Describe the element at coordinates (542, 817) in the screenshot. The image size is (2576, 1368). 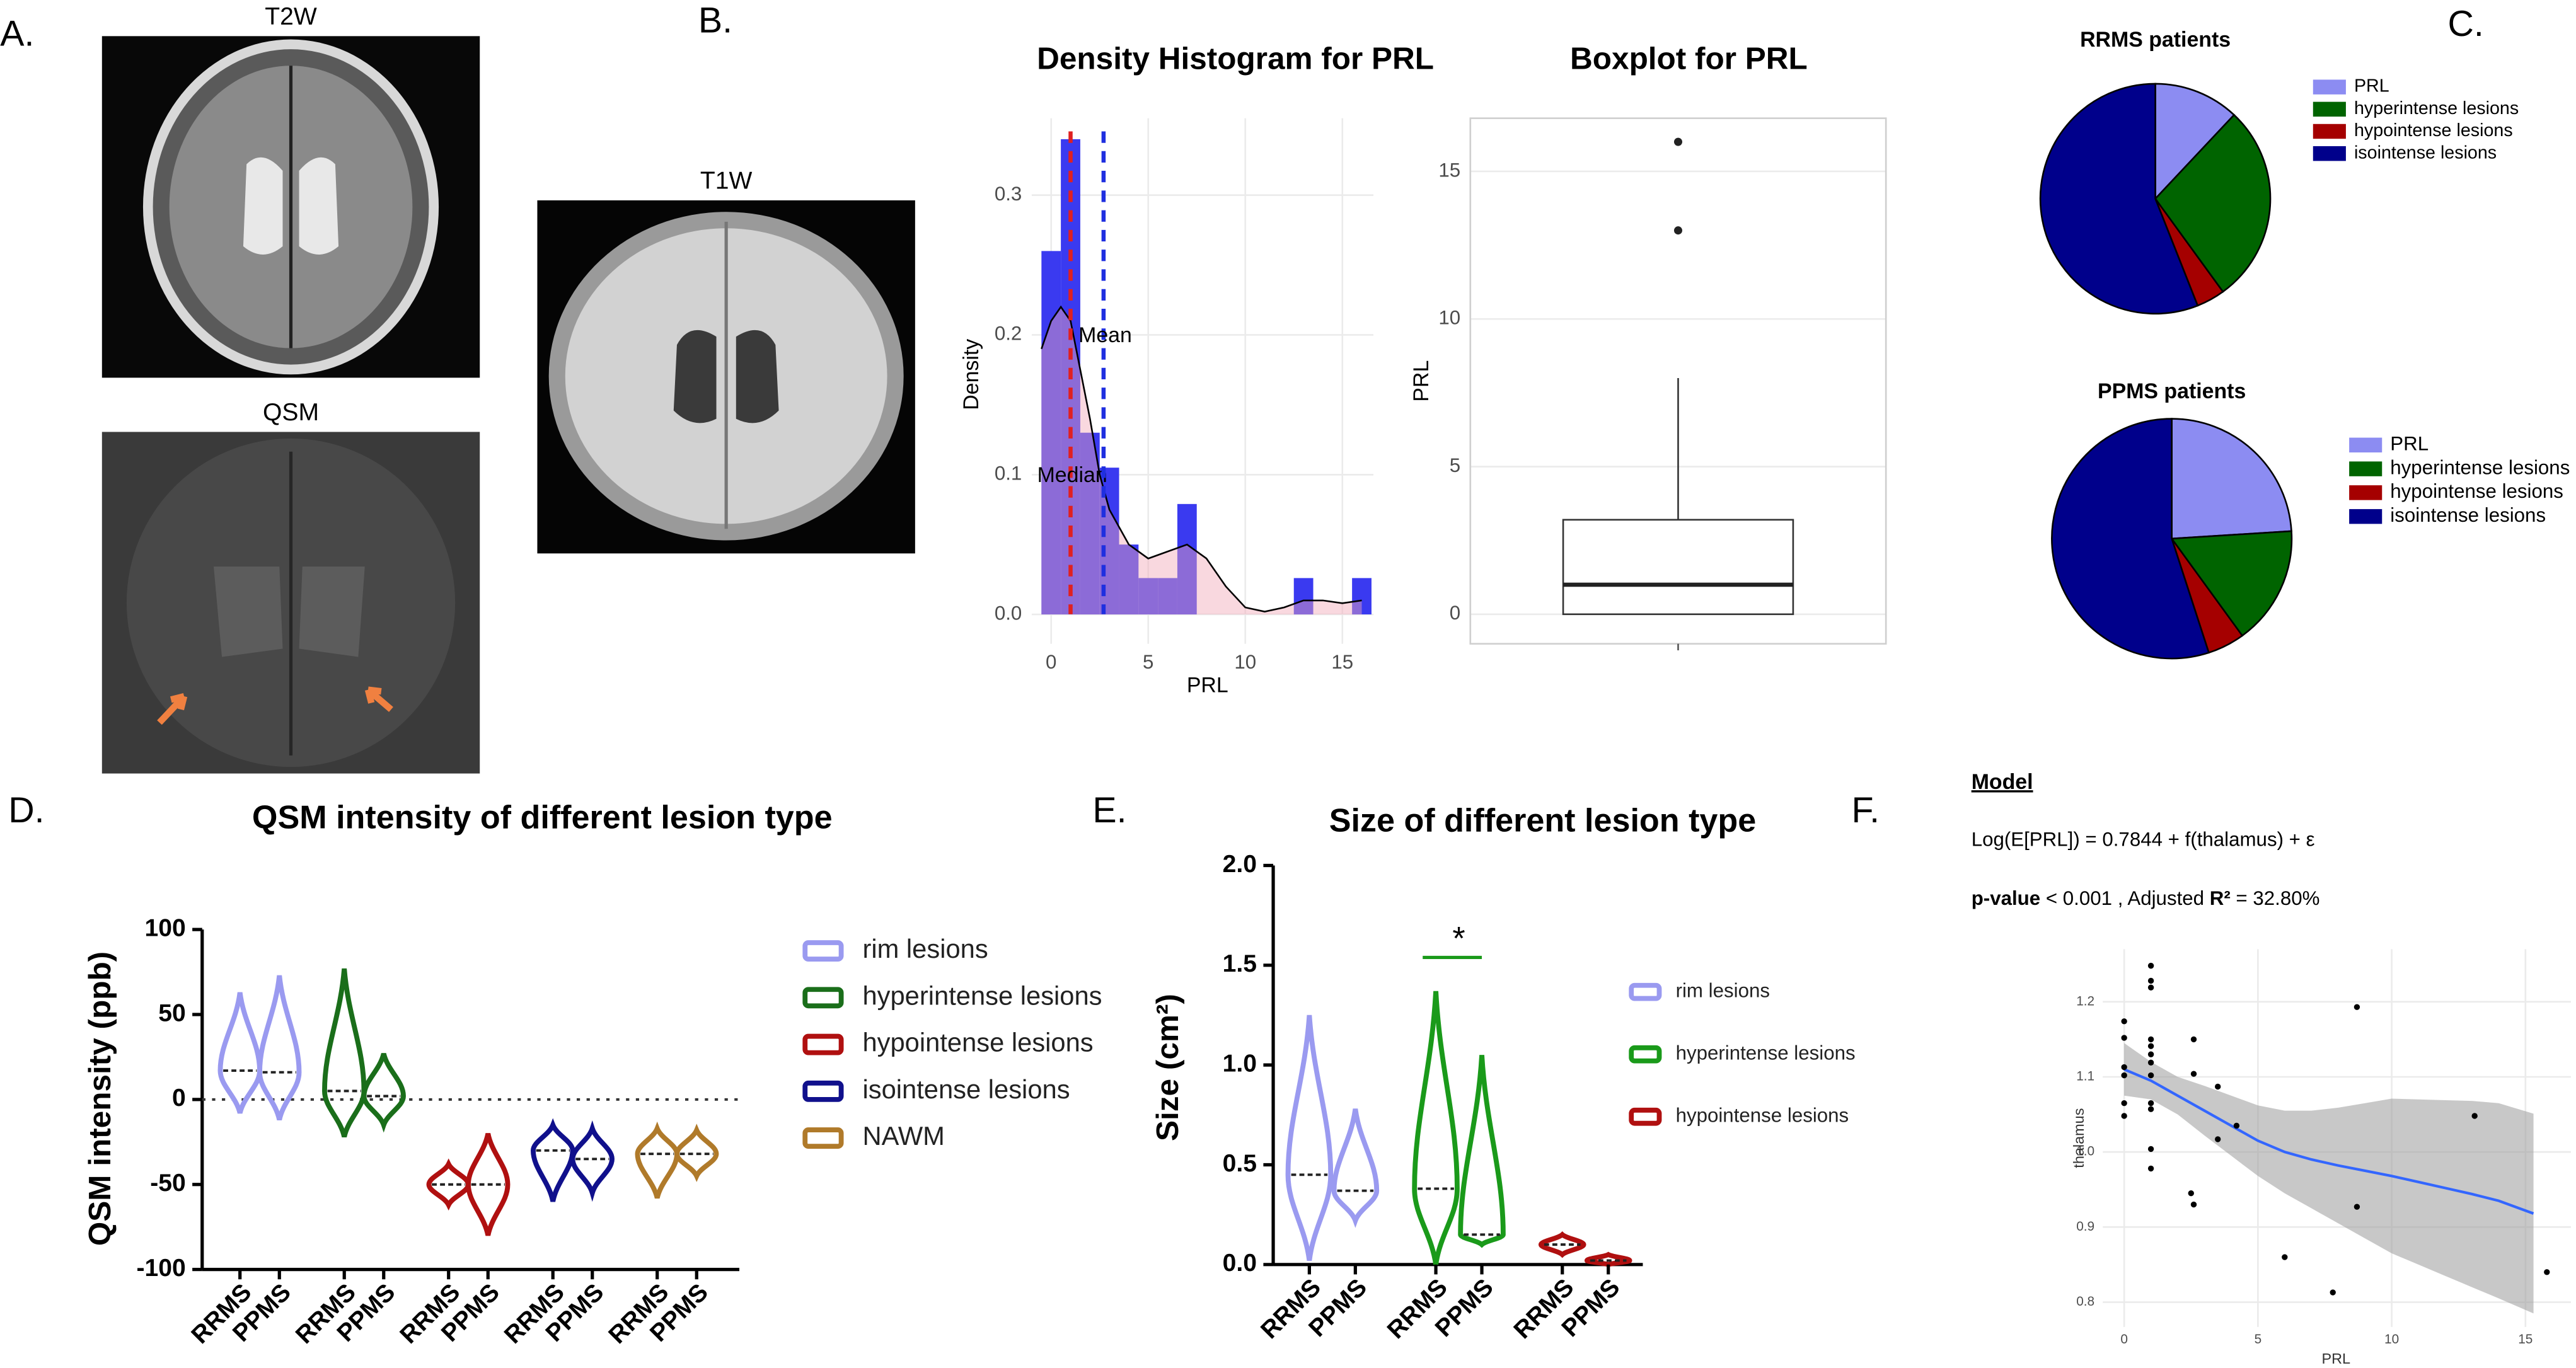
I see `chart-title: QSM intensity of different lesion type` at that location.